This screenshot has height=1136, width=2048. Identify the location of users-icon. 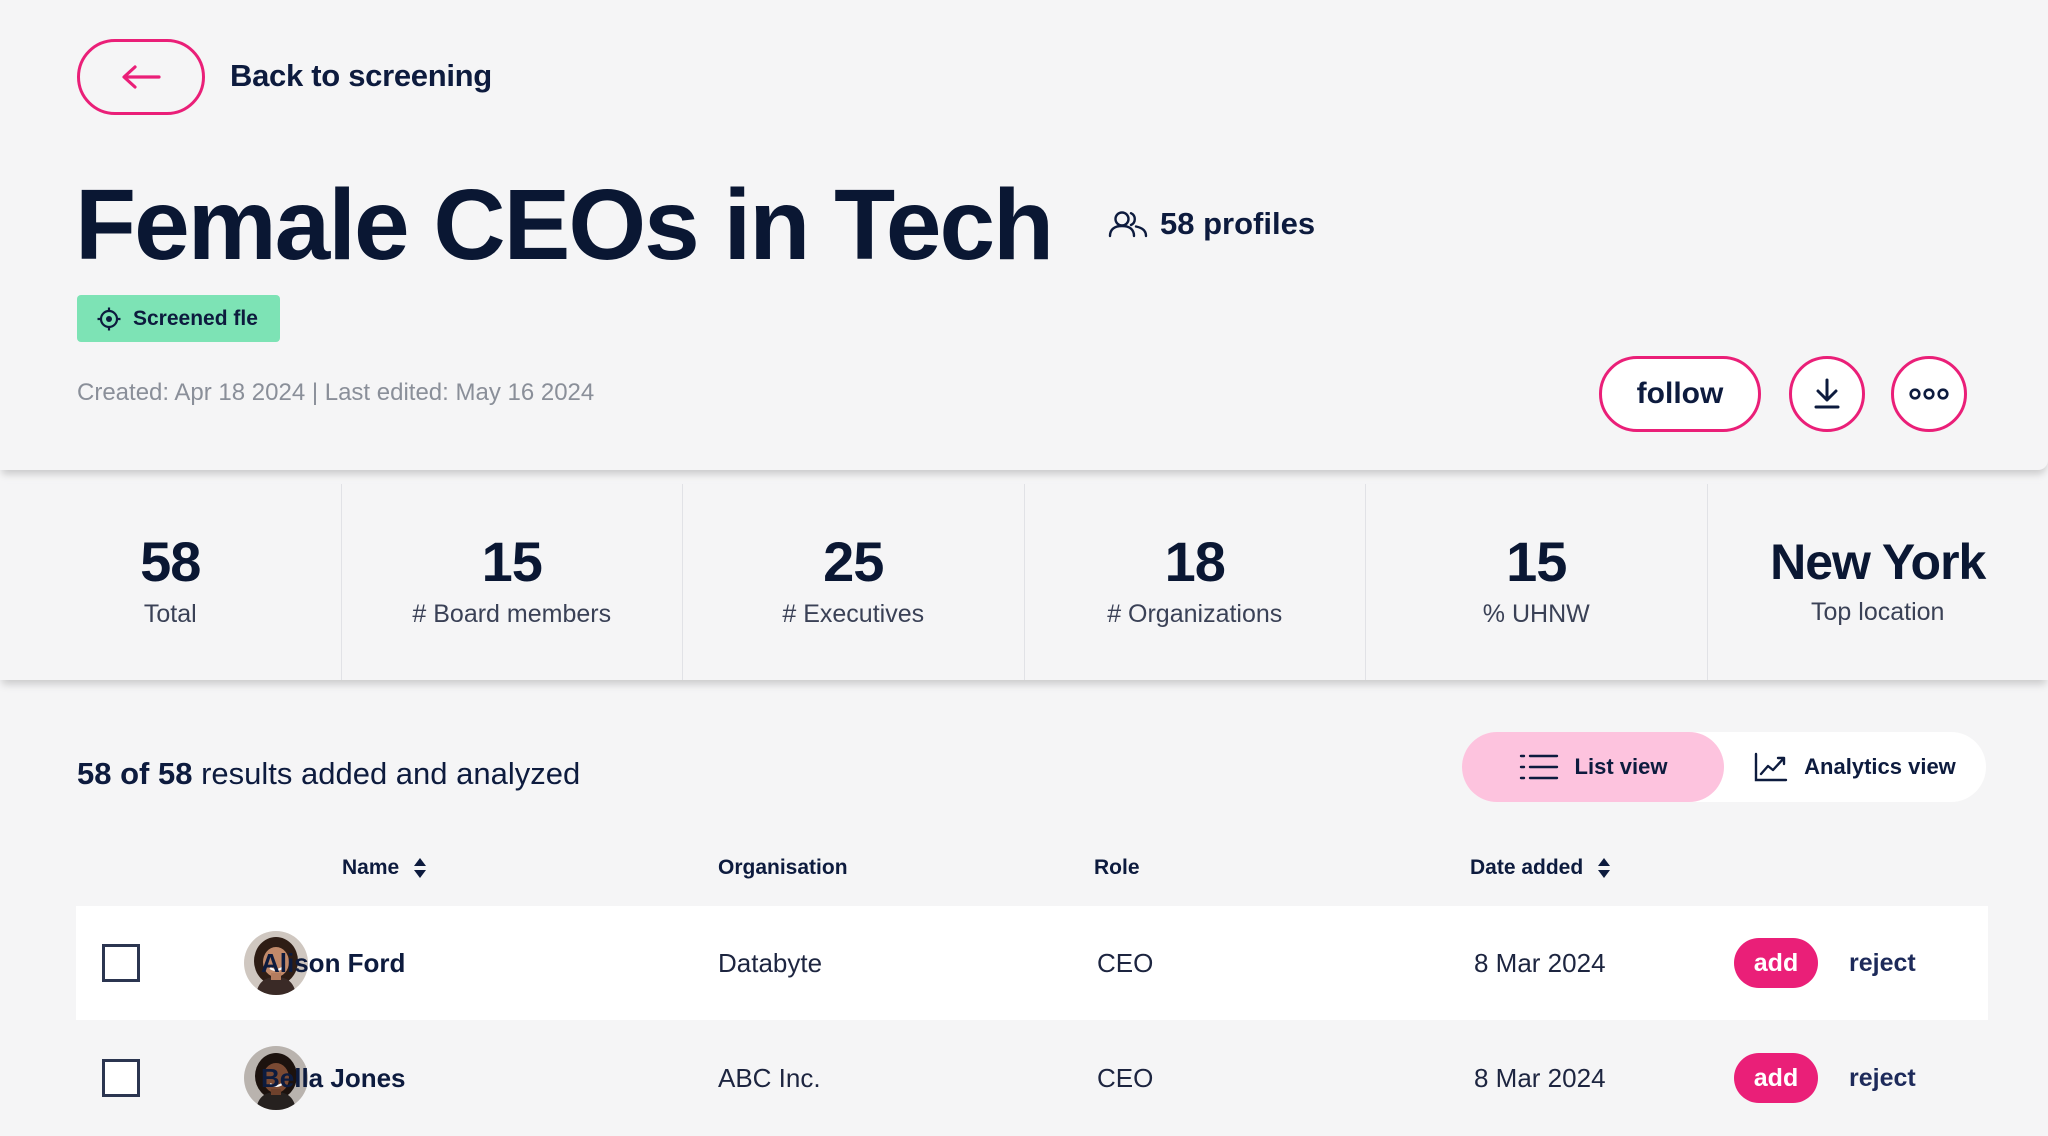
(1128, 224).